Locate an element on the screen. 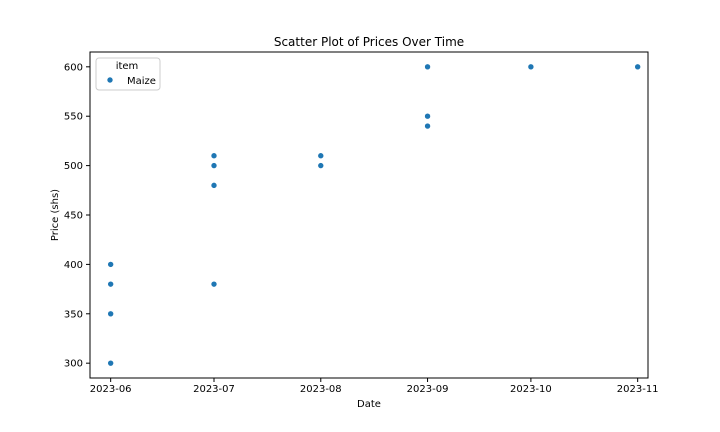 Image resolution: width=720 pixels, height=432 pixels. legend-entry-maize: Maize is located at coordinates (141, 81).